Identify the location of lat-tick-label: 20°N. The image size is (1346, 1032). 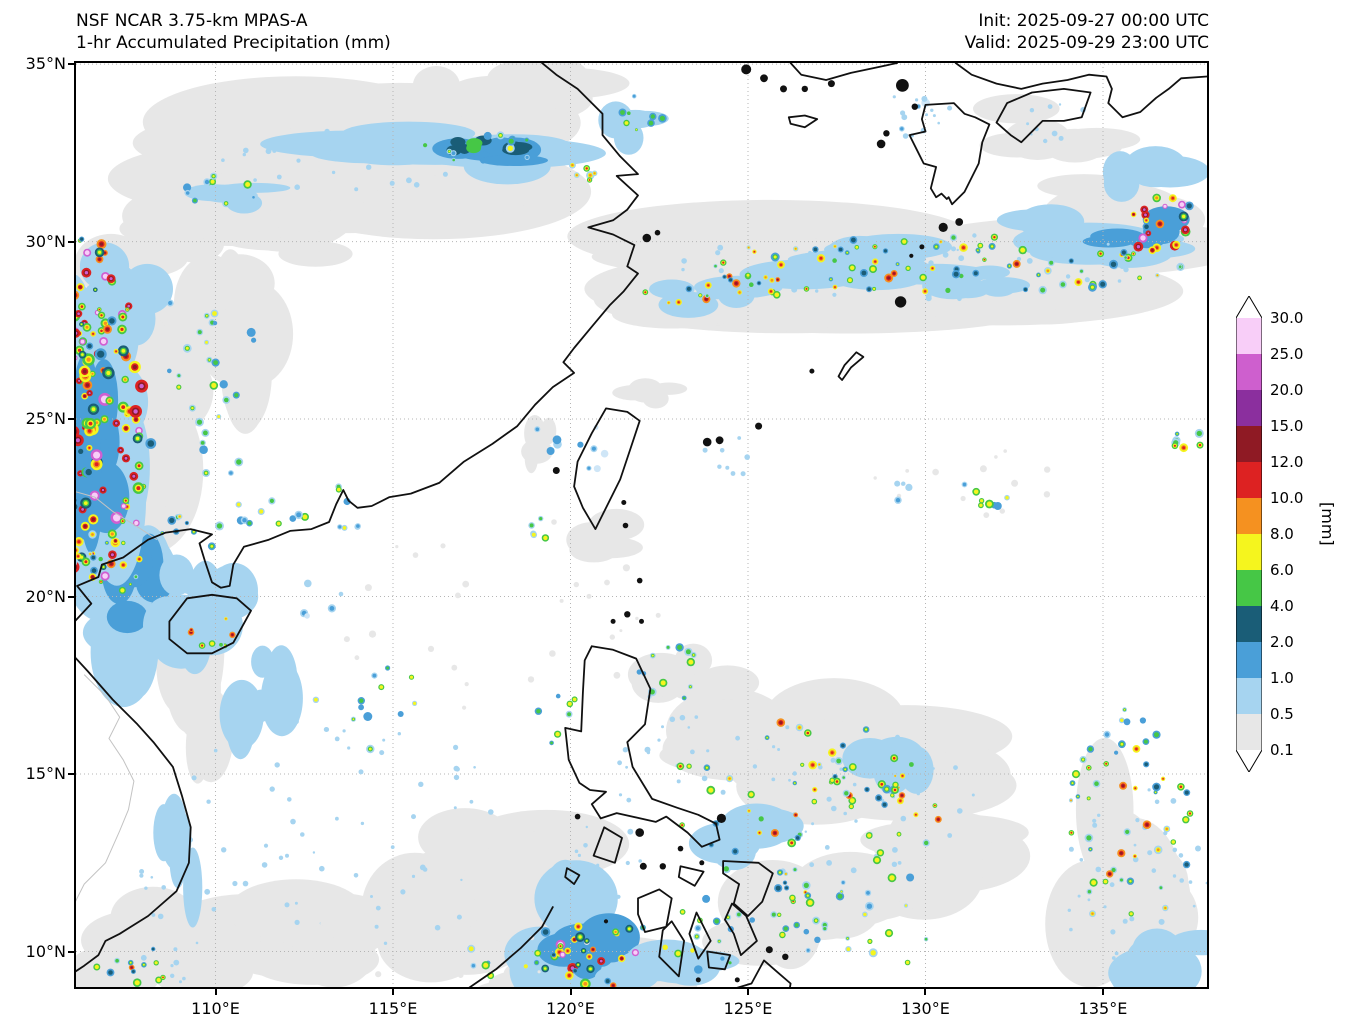
(45, 596).